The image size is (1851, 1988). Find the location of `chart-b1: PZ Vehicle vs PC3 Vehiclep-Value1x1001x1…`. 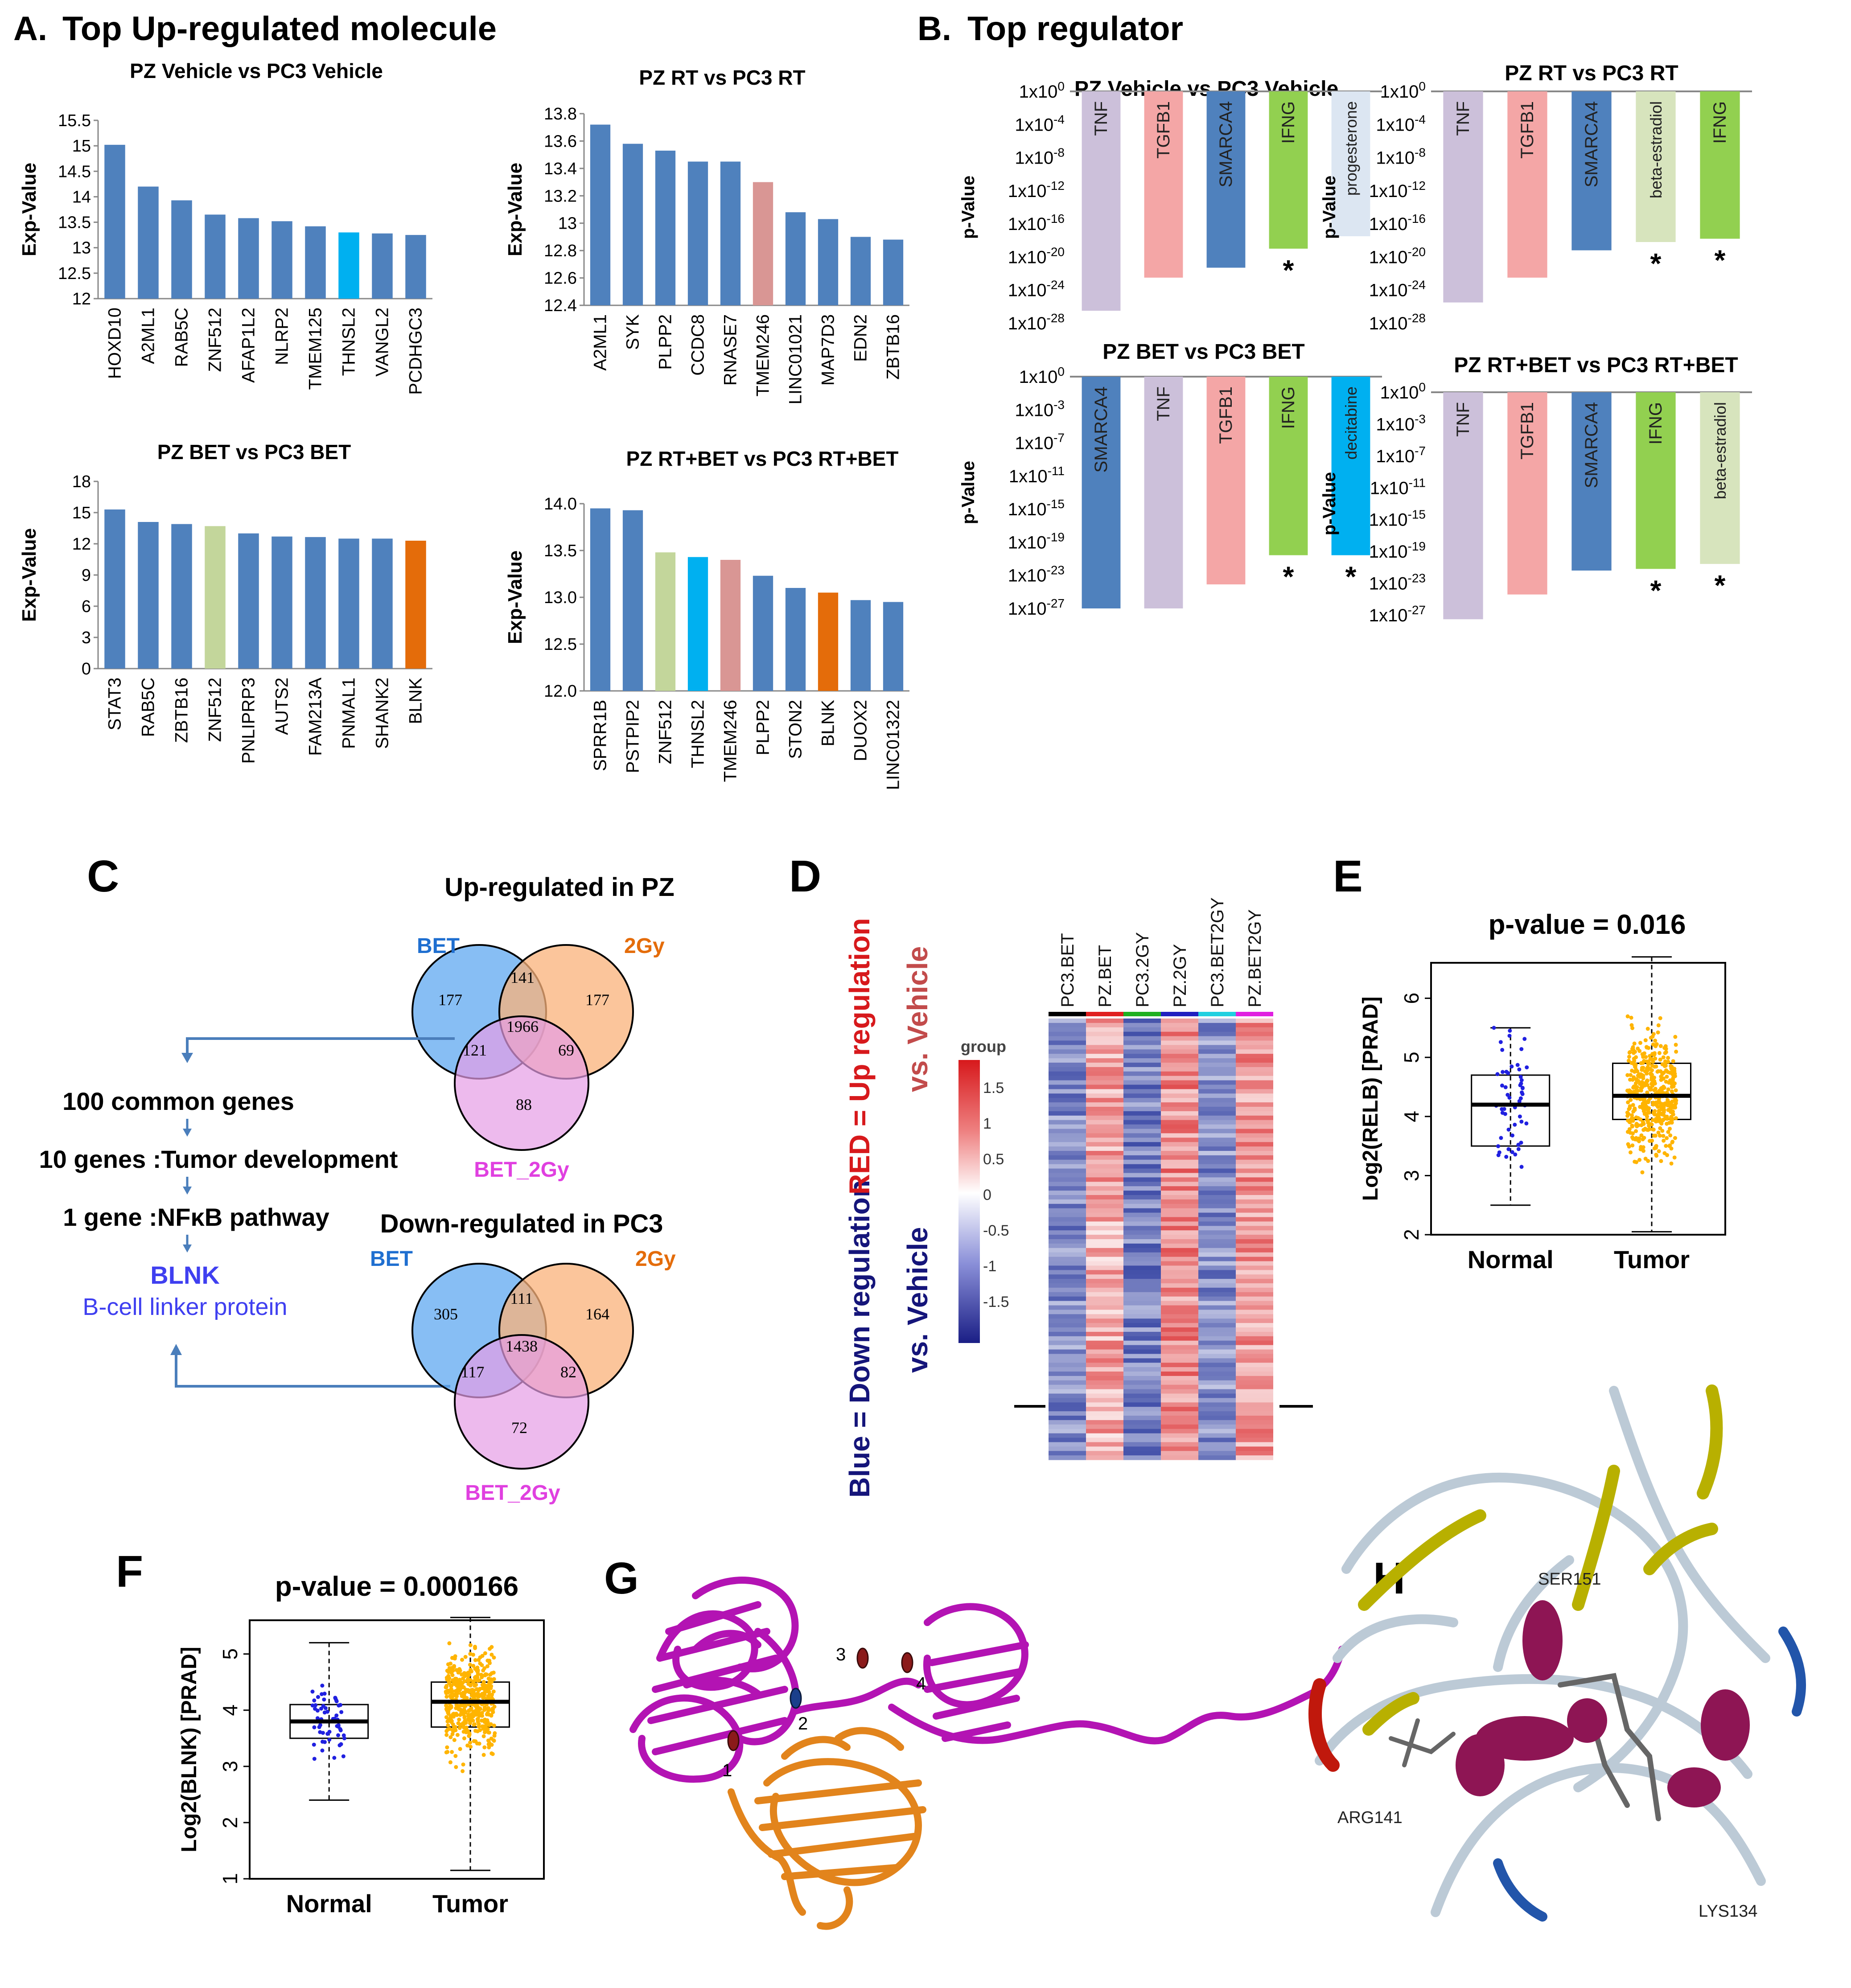

chart-b1: PZ Vehicle vs PC3 Vehiclep-Value1x1001x1… is located at coordinates (1170, 205).